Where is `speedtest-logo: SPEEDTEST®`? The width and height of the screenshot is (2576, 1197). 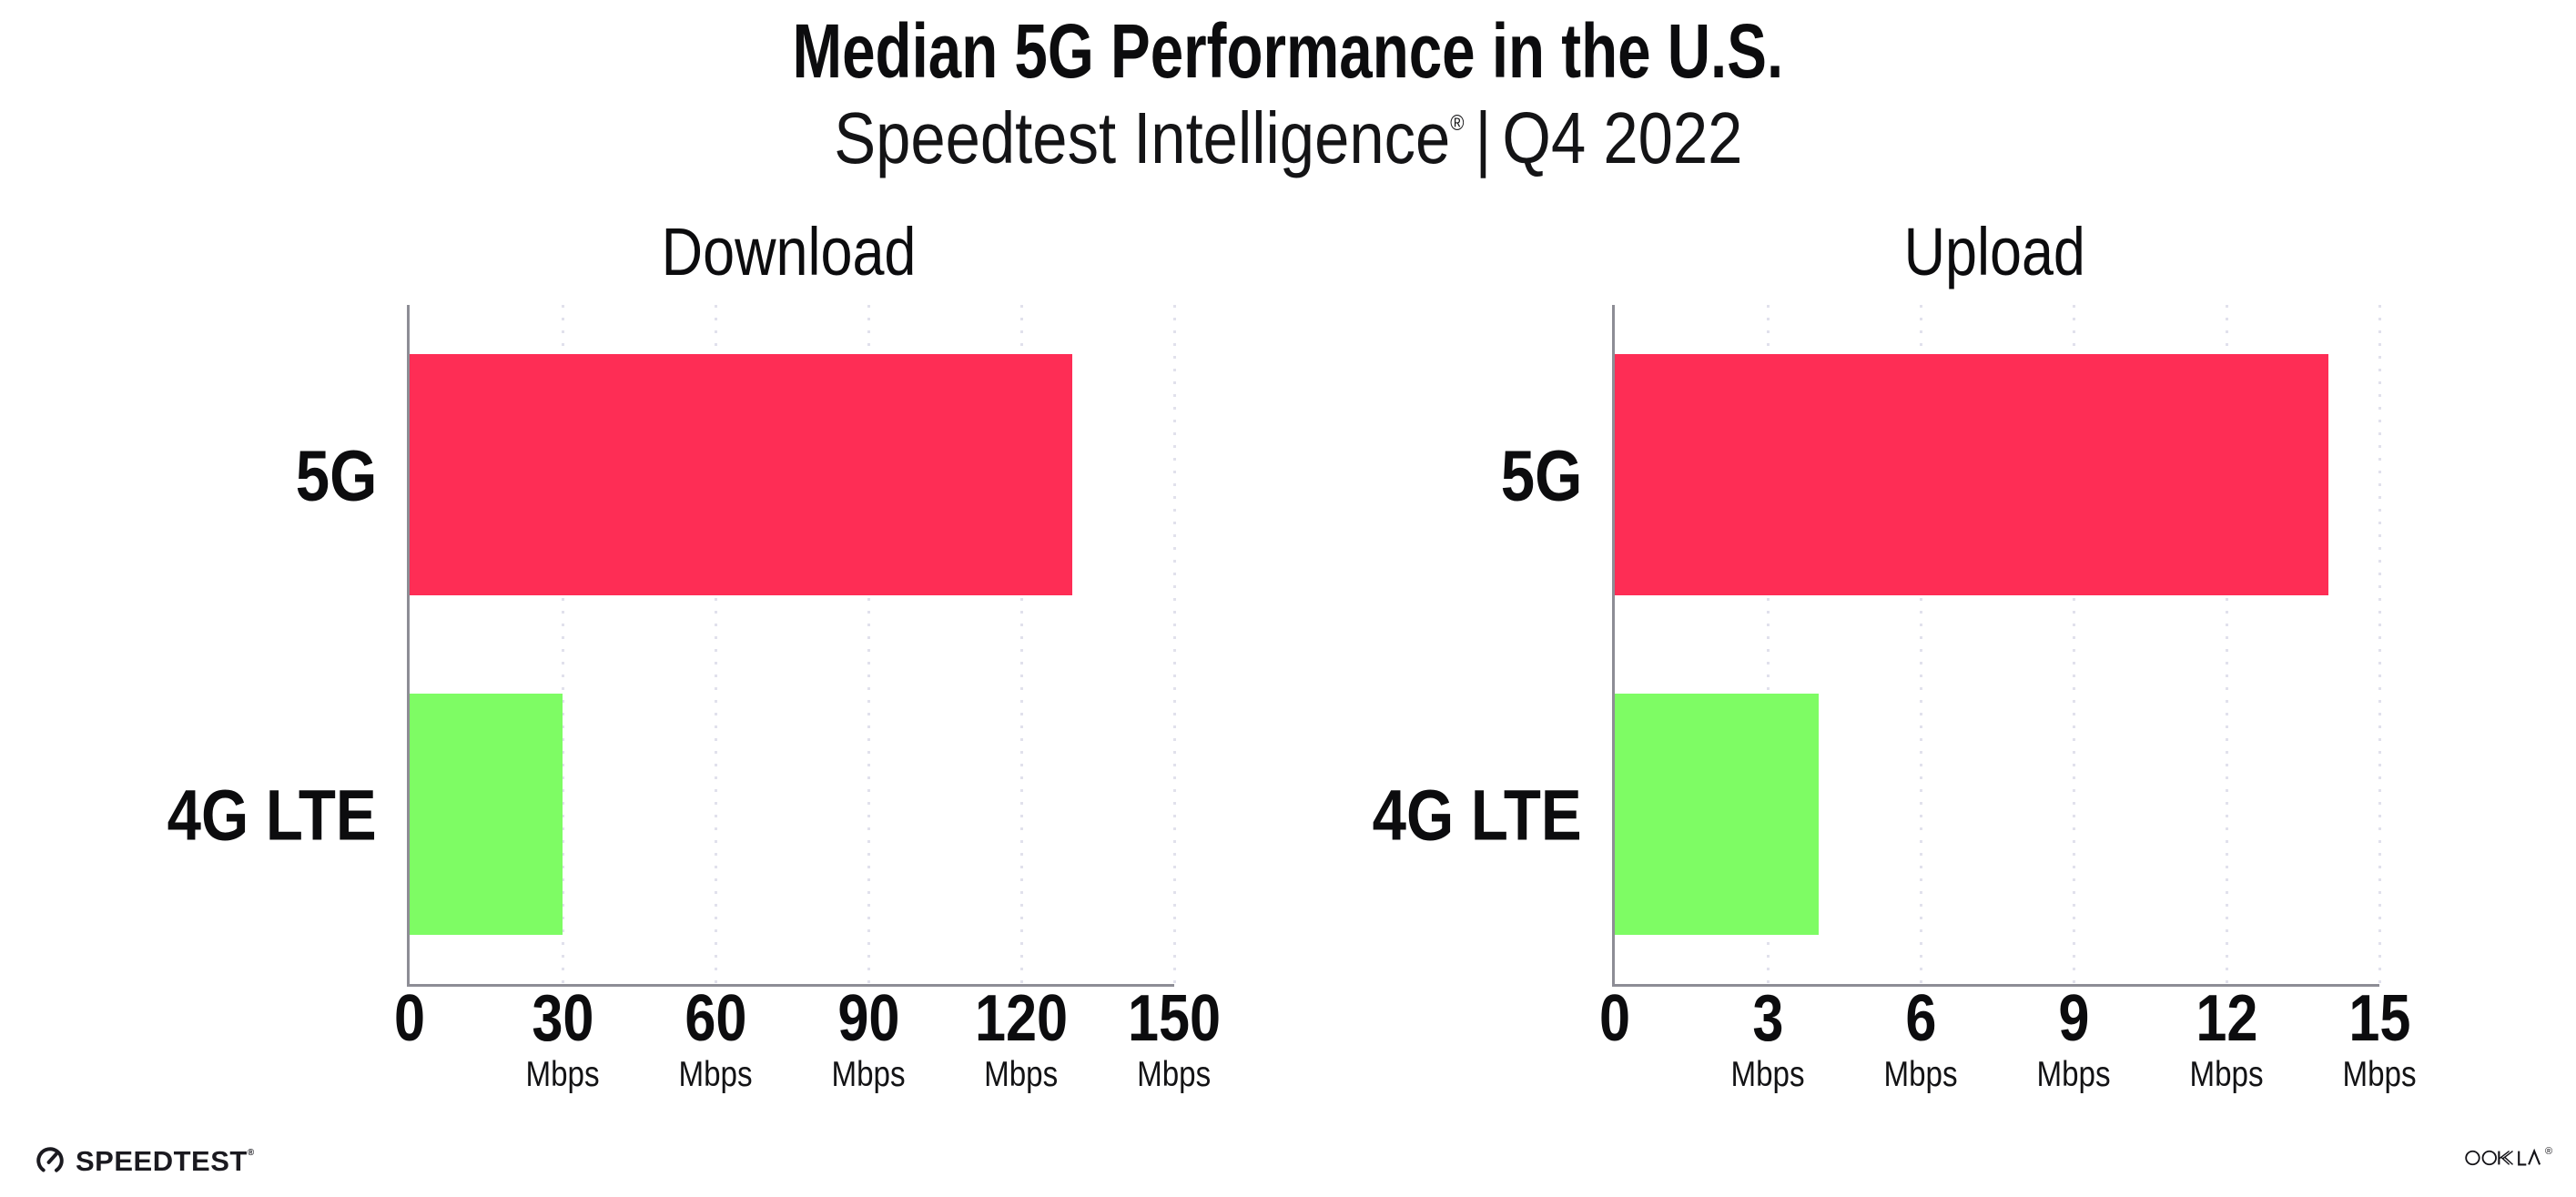 speedtest-logo: SPEEDTEST® is located at coordinates (145, 1161).